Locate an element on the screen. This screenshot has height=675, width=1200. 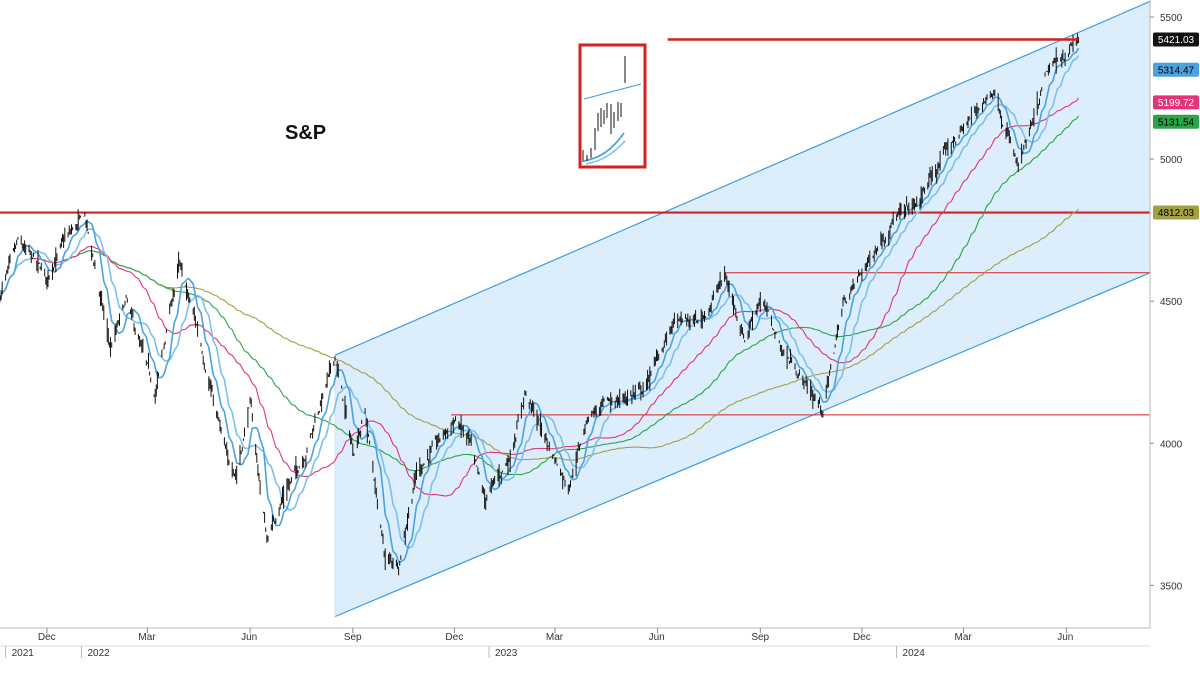
y-tick-label: 5500 is located at coordinates (1171, 18).